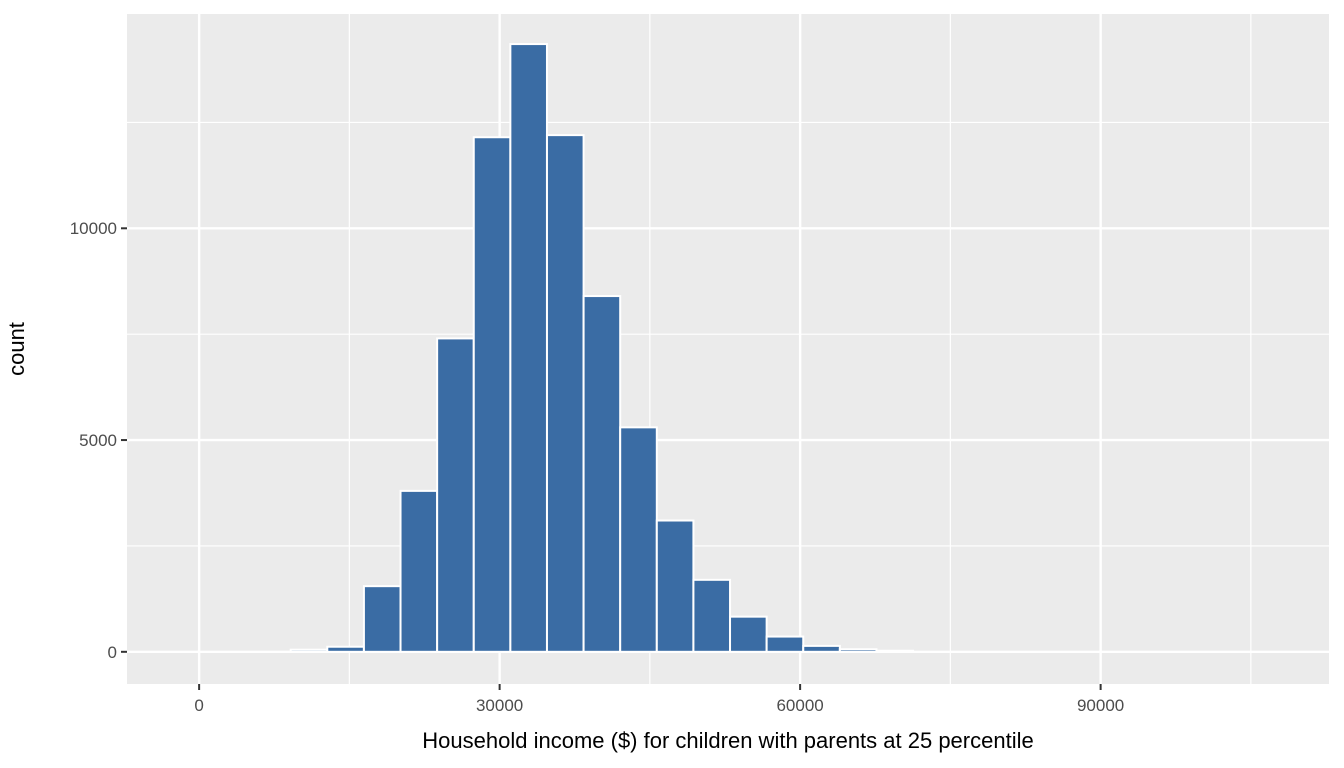 The width and height of the screenshot is (1344, 768). I want to click on x-tick-label: 0, so click(198, 705).